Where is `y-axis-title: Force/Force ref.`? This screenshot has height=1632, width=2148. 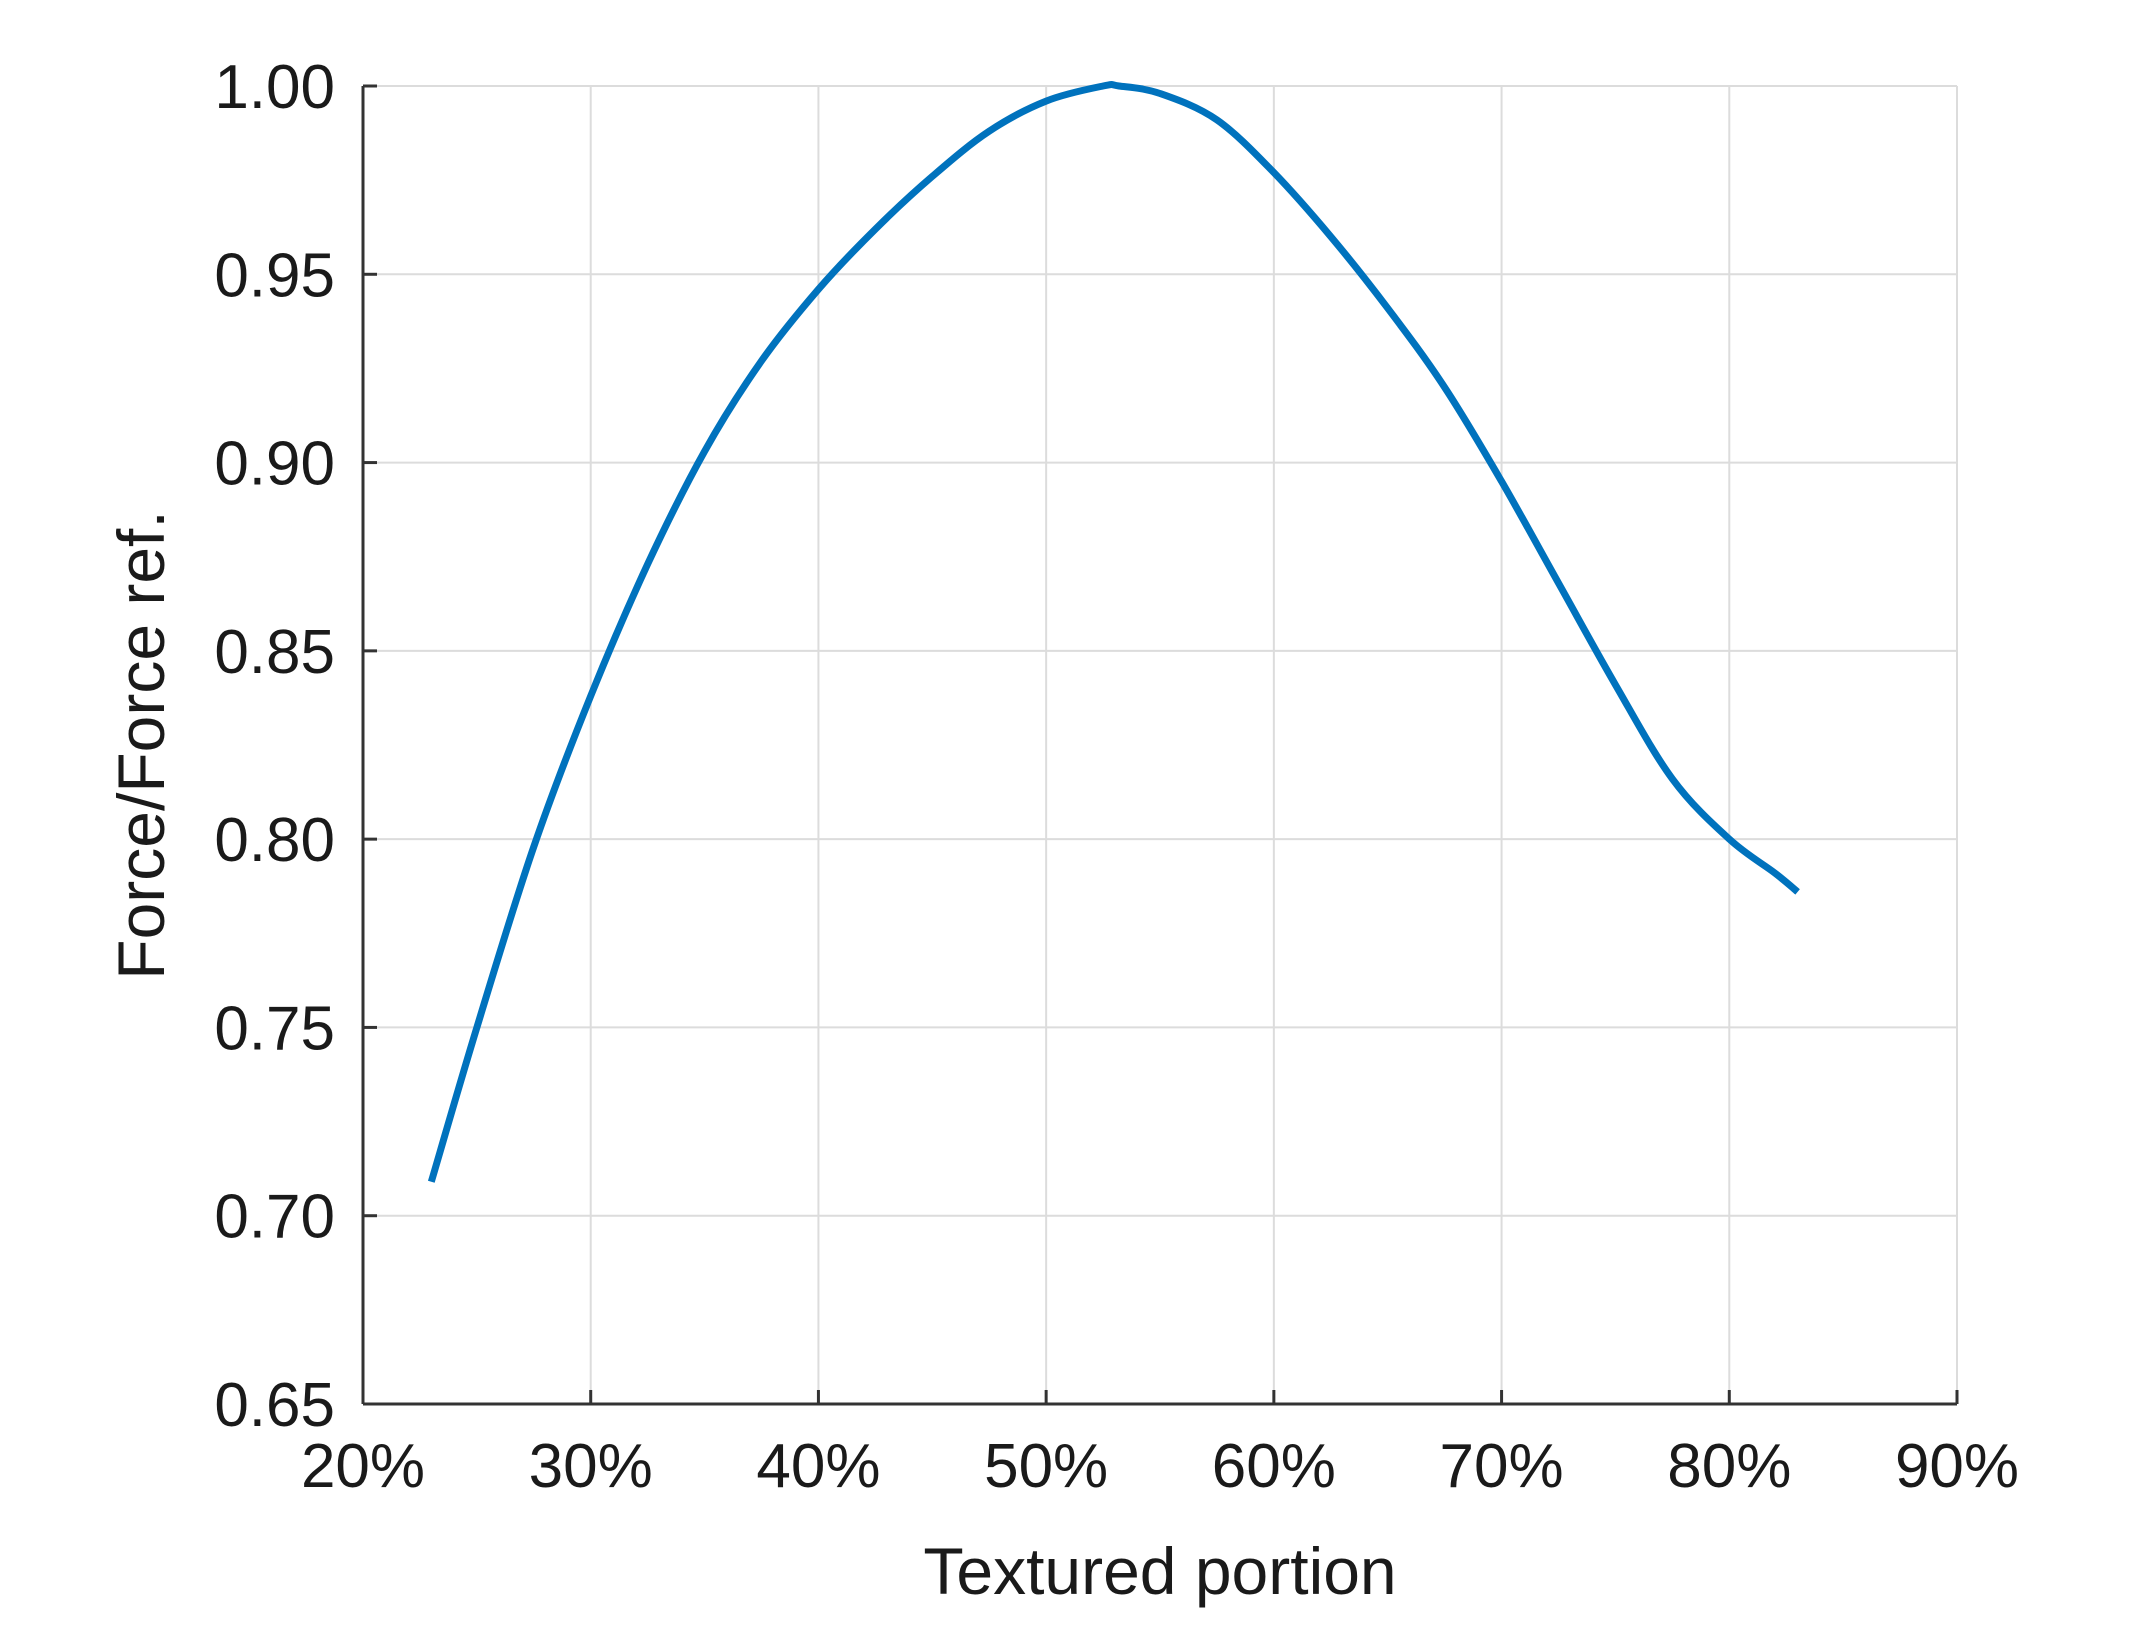 y-axis-title: Force/Force ref. is located at coordinates (141, 744).